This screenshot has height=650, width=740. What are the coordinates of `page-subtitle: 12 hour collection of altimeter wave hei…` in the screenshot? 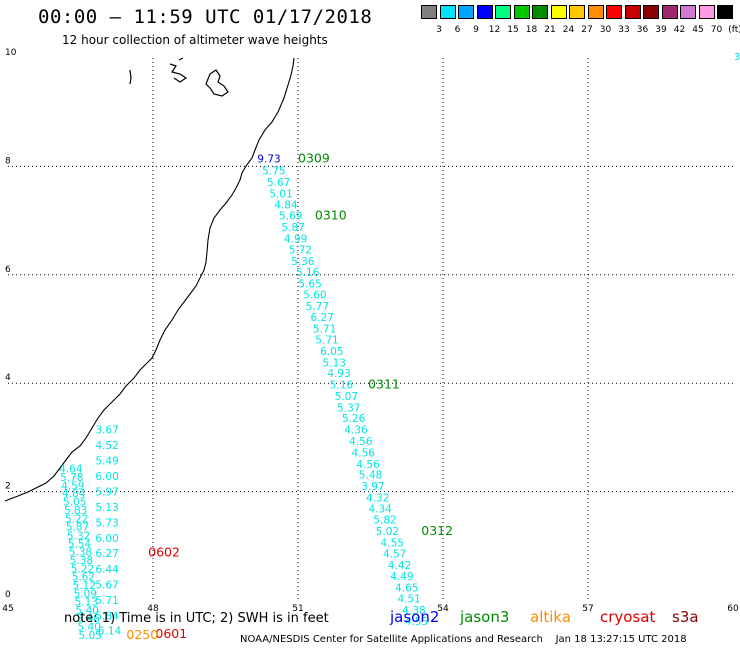 It's located at (195, 40).